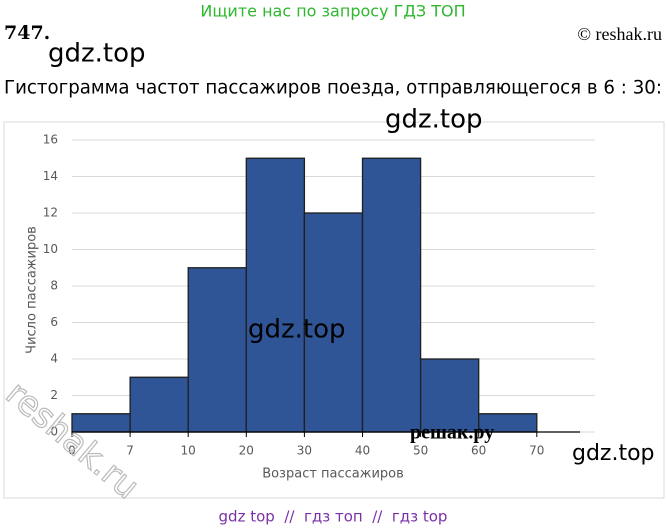 The height and width of the screenshot is (531, 666). What do you see at coordinates (452, 433) in the screenshot?
I see `watermark: решак.ру` at bounding box center [452, 433].